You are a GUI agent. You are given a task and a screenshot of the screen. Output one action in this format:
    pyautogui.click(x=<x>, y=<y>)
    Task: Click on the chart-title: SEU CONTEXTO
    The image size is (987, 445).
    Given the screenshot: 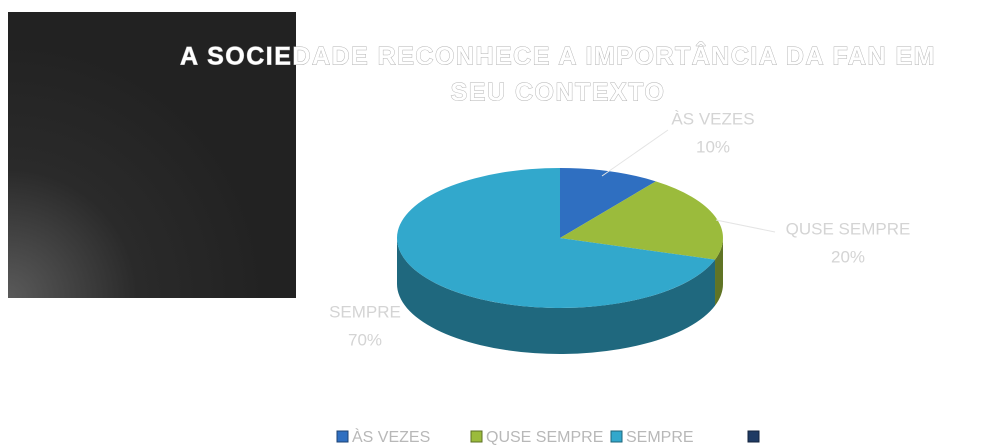 What is the action you would take?
    pyautogui.click(x=558, y=93)
    